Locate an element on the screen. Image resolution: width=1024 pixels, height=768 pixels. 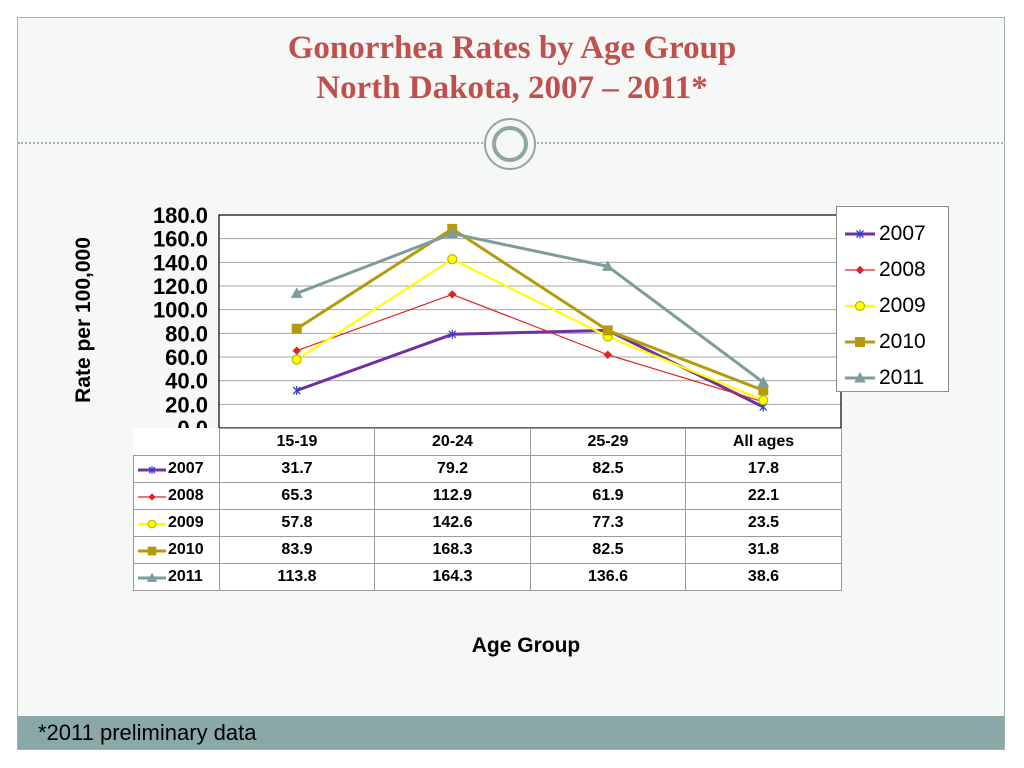
data-point-2011-All ages is located at coordinates (763, 381).